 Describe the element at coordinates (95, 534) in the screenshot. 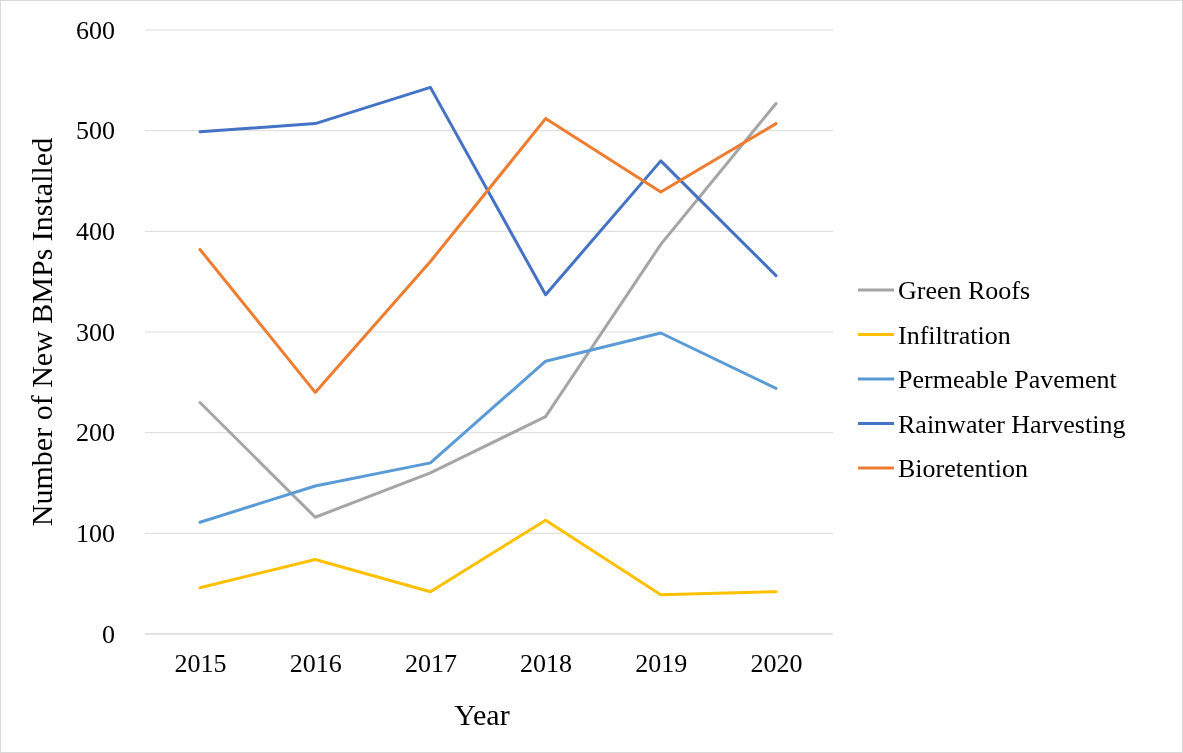

I see `y-tick-label: 100` at that location.